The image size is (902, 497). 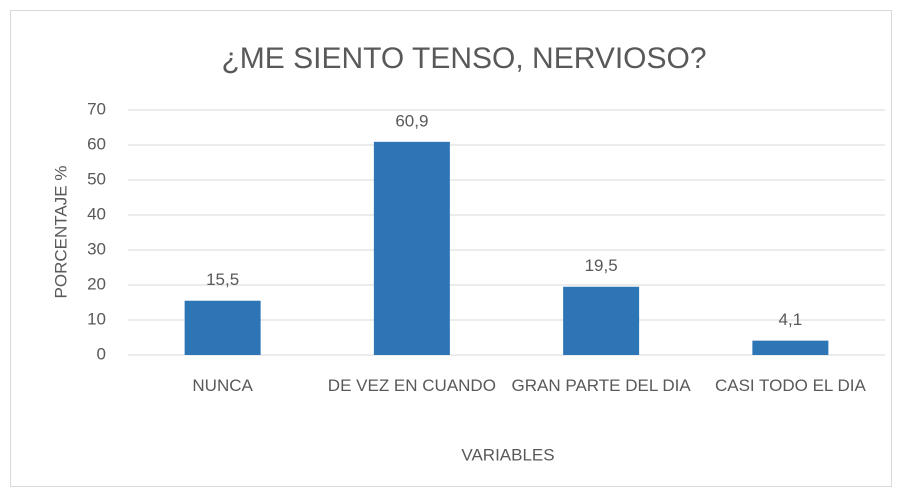 What do you see at coordinates (601, 385) in the screenshot?
I see `x-tick-label: GRAN PARTE DEL DIA` at bounding box center [601, 385].